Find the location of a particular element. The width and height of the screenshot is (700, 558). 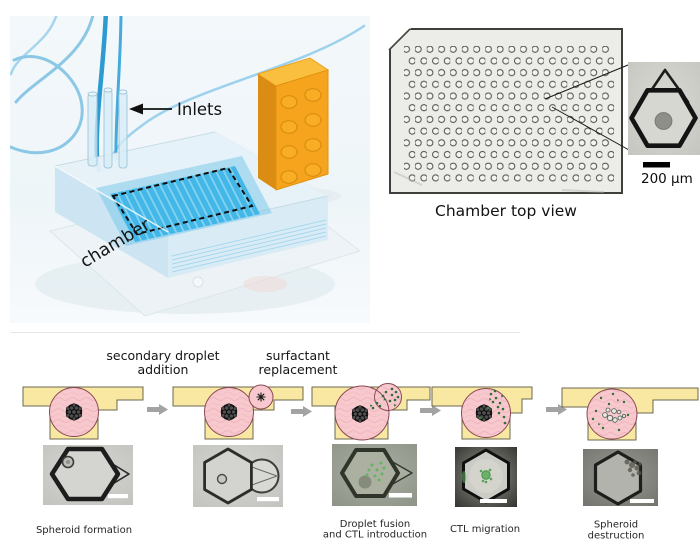

spheroid-debris is located at coordinates (614, 415).